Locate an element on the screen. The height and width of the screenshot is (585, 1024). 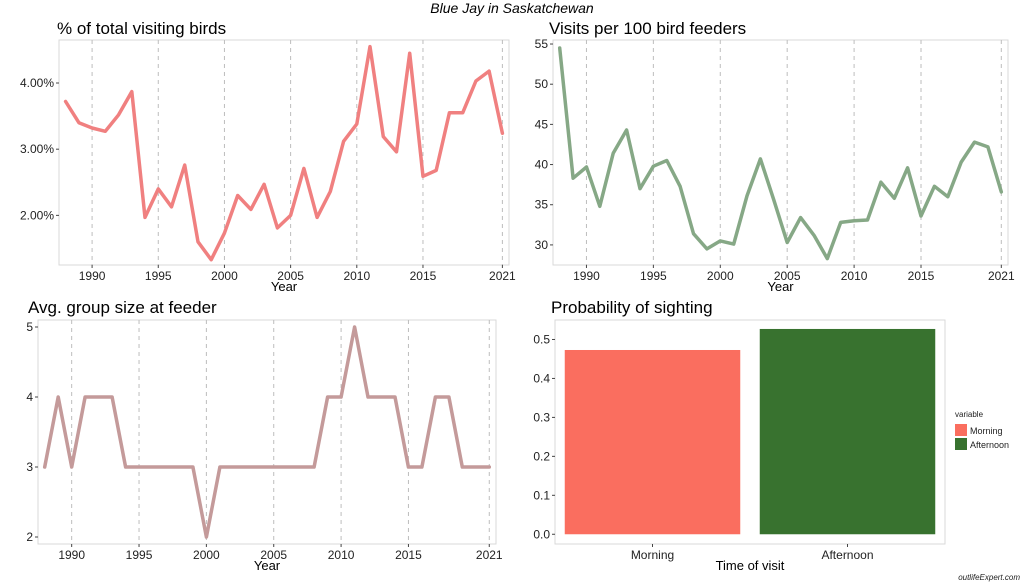
y-tick-label: 0.2 is located at coordinates (541, 456).